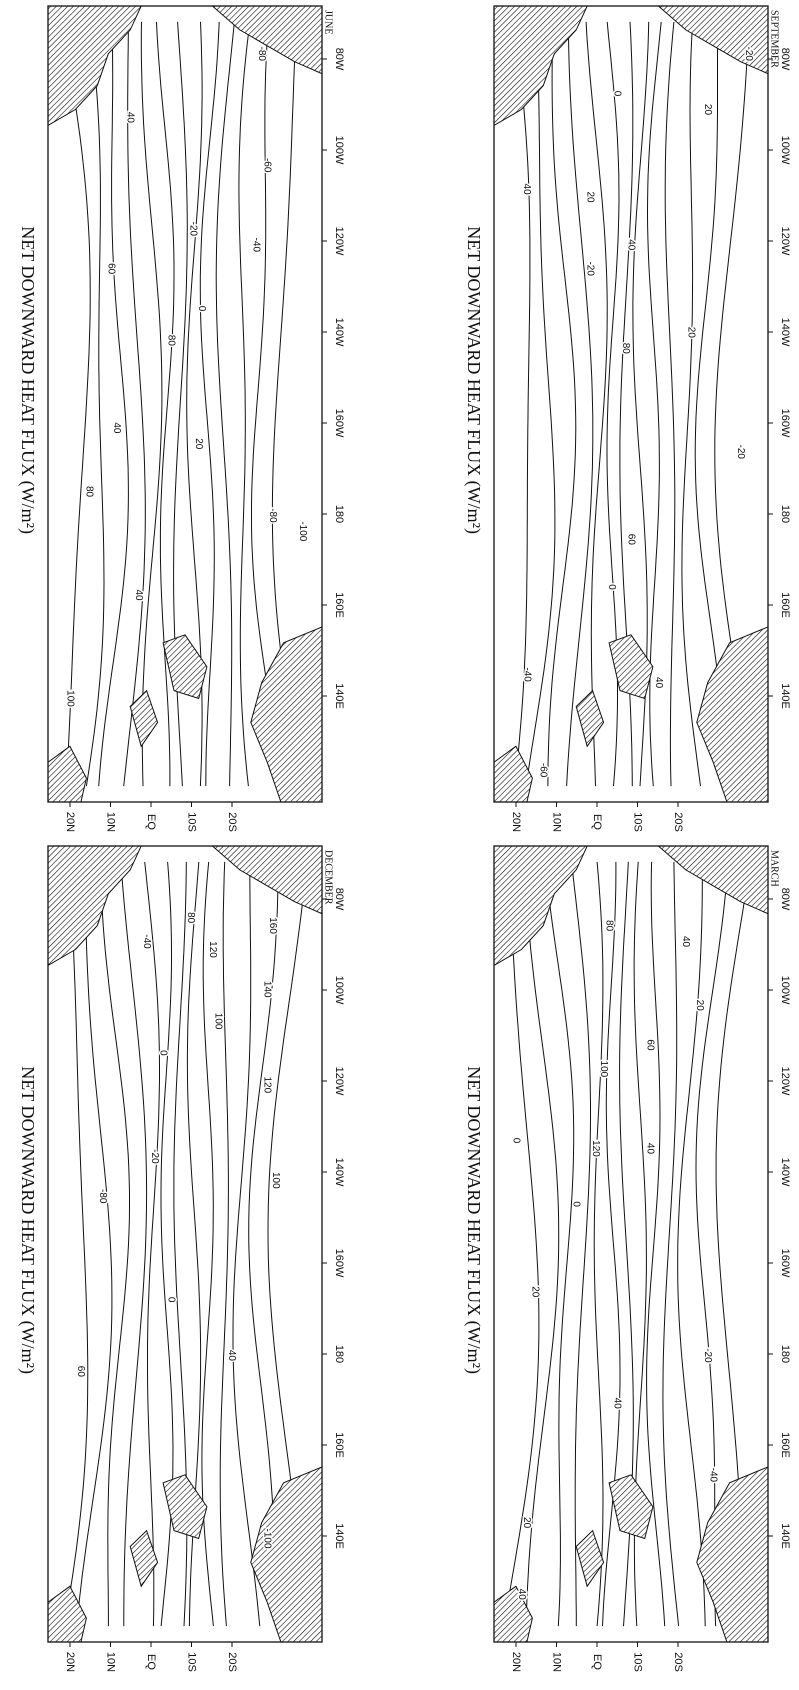  I want to click on contour-label: 140, so click(267, 989).